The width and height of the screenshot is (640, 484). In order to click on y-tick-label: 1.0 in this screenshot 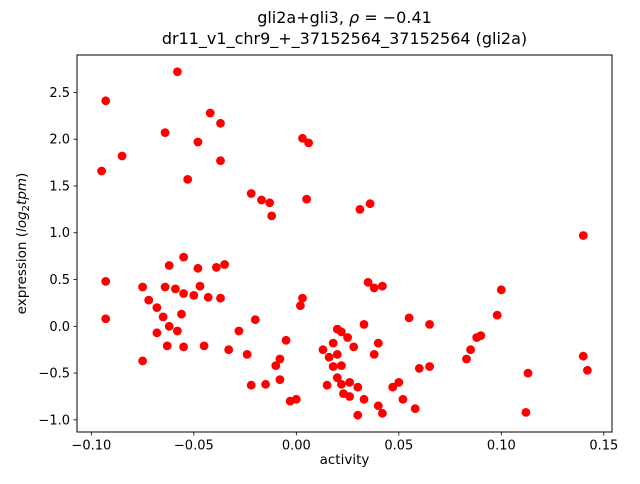, I will do `click(59, 233)`.